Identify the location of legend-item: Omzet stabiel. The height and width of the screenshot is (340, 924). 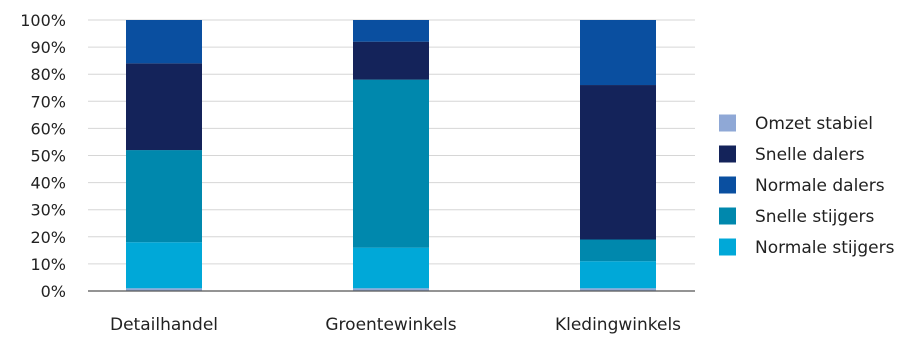
(796, 124).